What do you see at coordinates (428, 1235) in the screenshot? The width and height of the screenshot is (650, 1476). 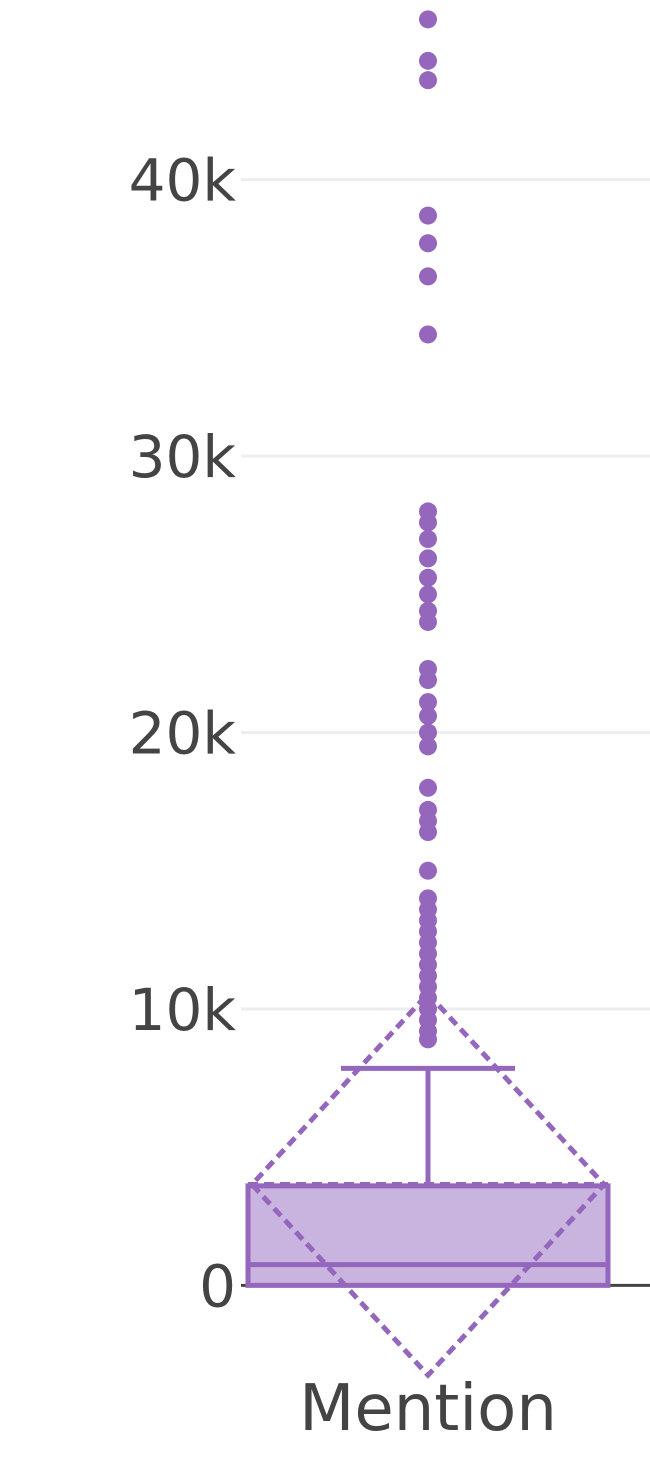 I see `box-iqr` at bounding box center [428, 1235].